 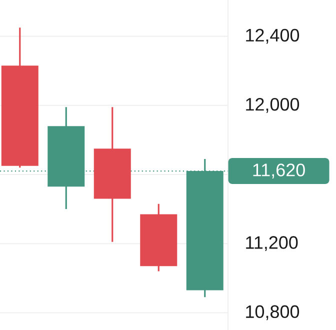 I want to click on y-tick-label: 10,800, so click(x=273, y=312).